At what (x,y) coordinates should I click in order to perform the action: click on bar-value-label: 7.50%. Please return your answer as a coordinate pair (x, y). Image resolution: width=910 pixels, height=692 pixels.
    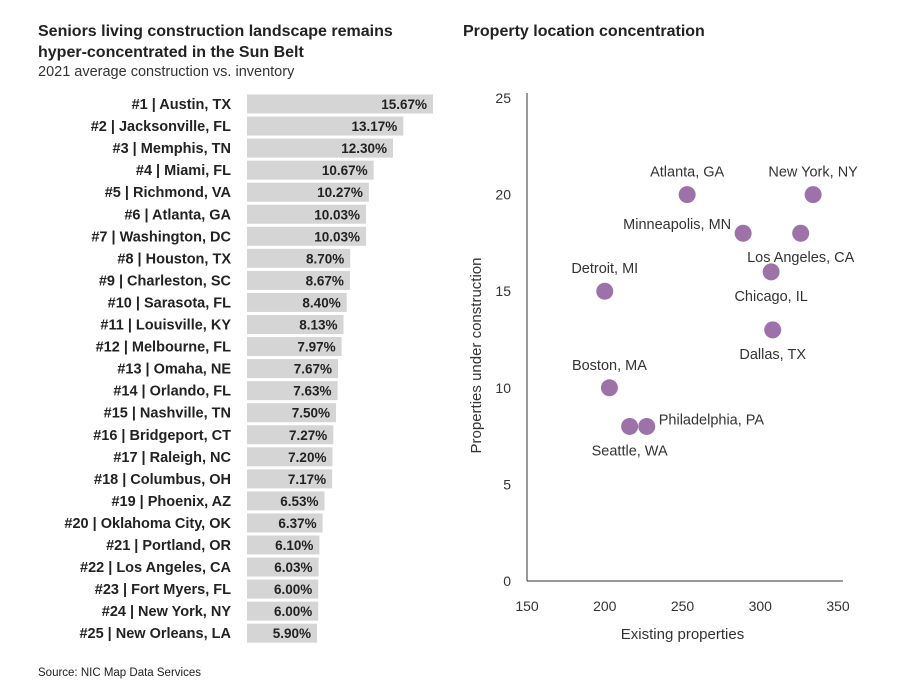
    Looking at the image, I should click on (311, 413).